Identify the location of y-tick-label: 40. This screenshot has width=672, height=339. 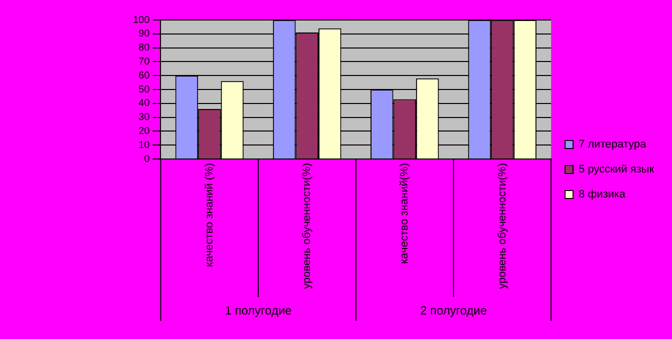
(144, 104).